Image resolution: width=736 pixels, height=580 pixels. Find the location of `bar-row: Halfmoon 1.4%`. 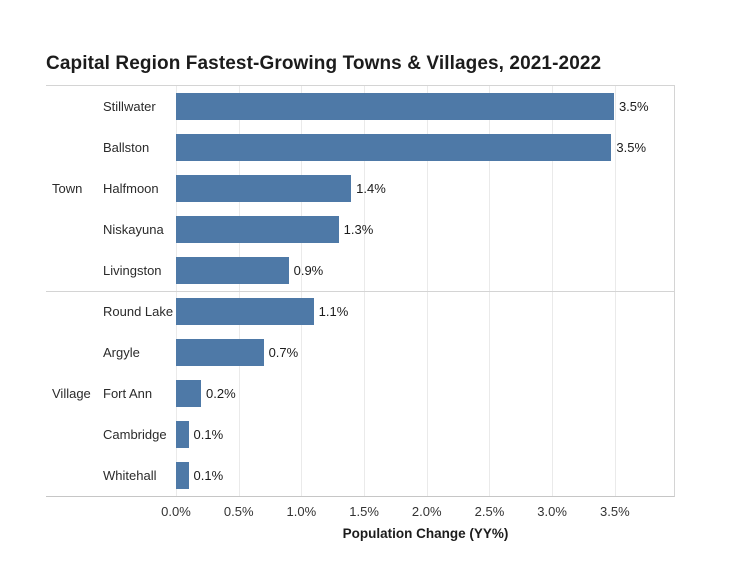

bar-row: Halfmoon 1.4% is located at coordinates (388, 188).